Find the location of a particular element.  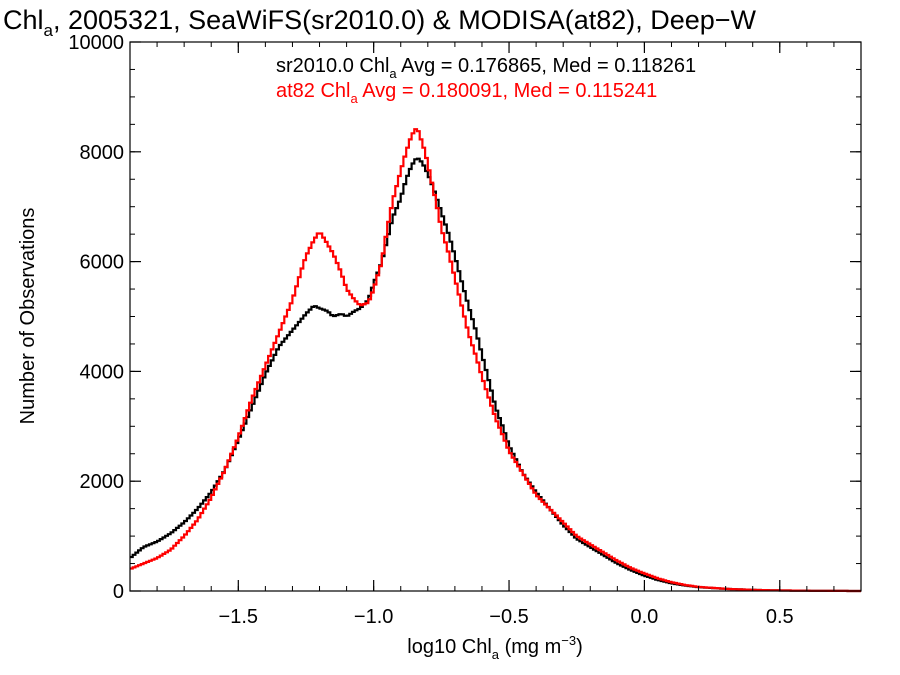

x-tick-label: 0.0 is located at coordinates (645, 617).